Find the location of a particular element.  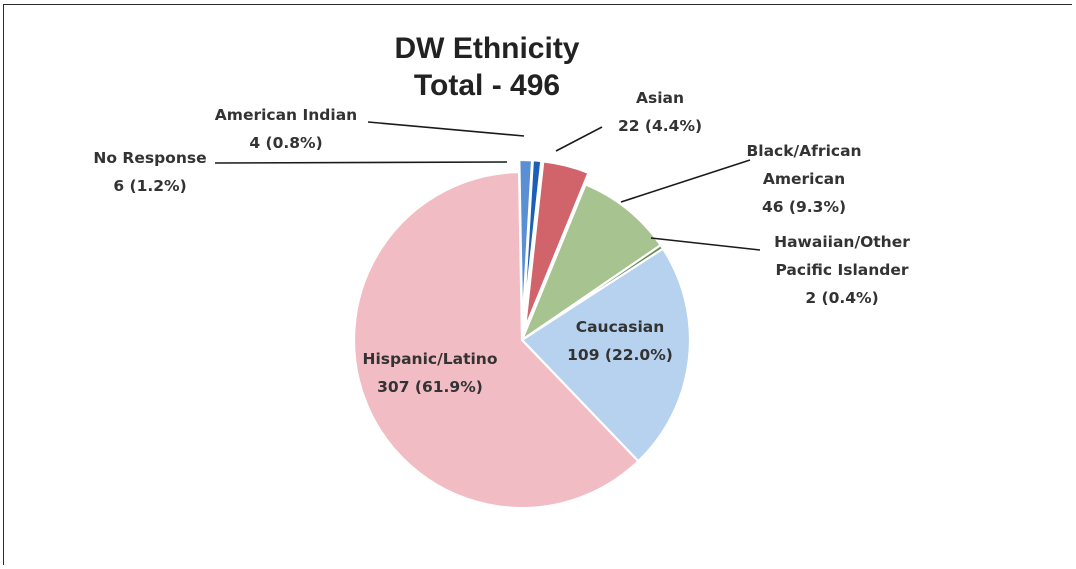

data-label-asian: Asian 22 (4.4%) is located at coordinates (660, 112).